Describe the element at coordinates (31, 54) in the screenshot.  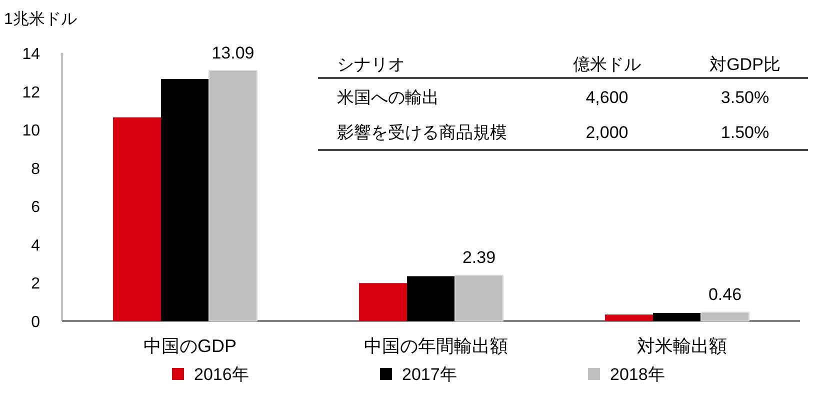
I see `y-tick-label: 14` at that location.